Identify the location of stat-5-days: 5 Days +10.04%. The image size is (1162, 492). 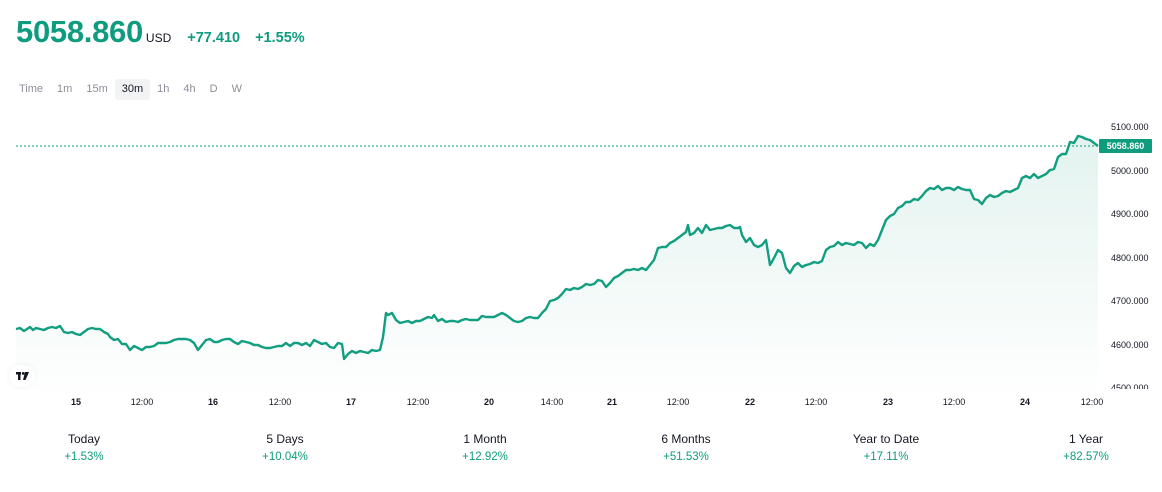
(285, 447).